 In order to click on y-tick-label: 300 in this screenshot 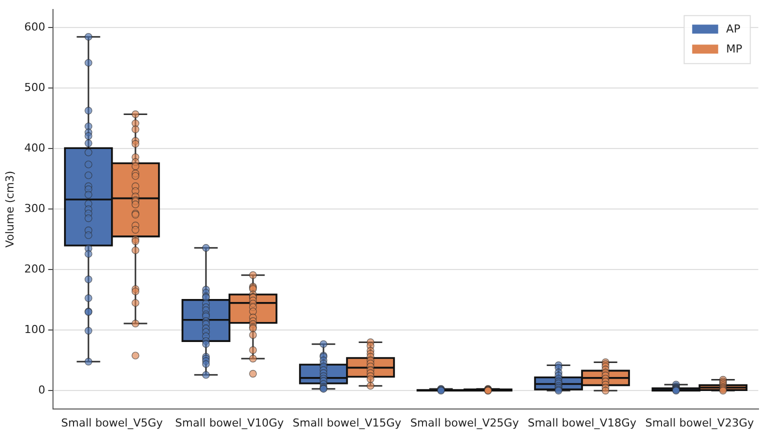, I will do `click(35, 209)`.